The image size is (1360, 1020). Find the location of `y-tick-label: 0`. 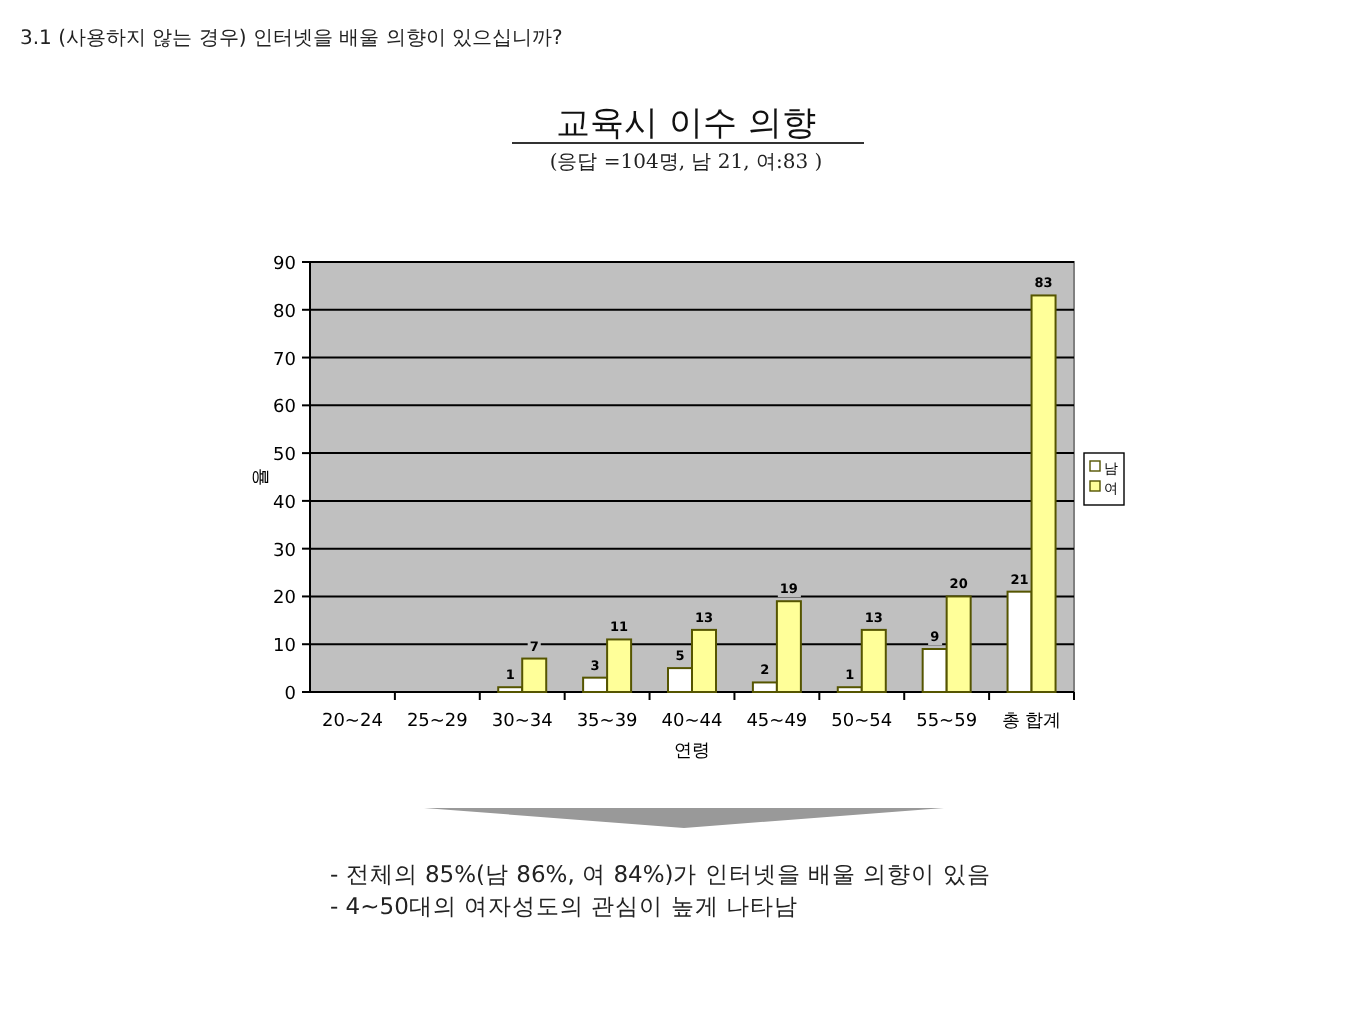

y-tick-label: 0 is located at coordinates (290, 695).